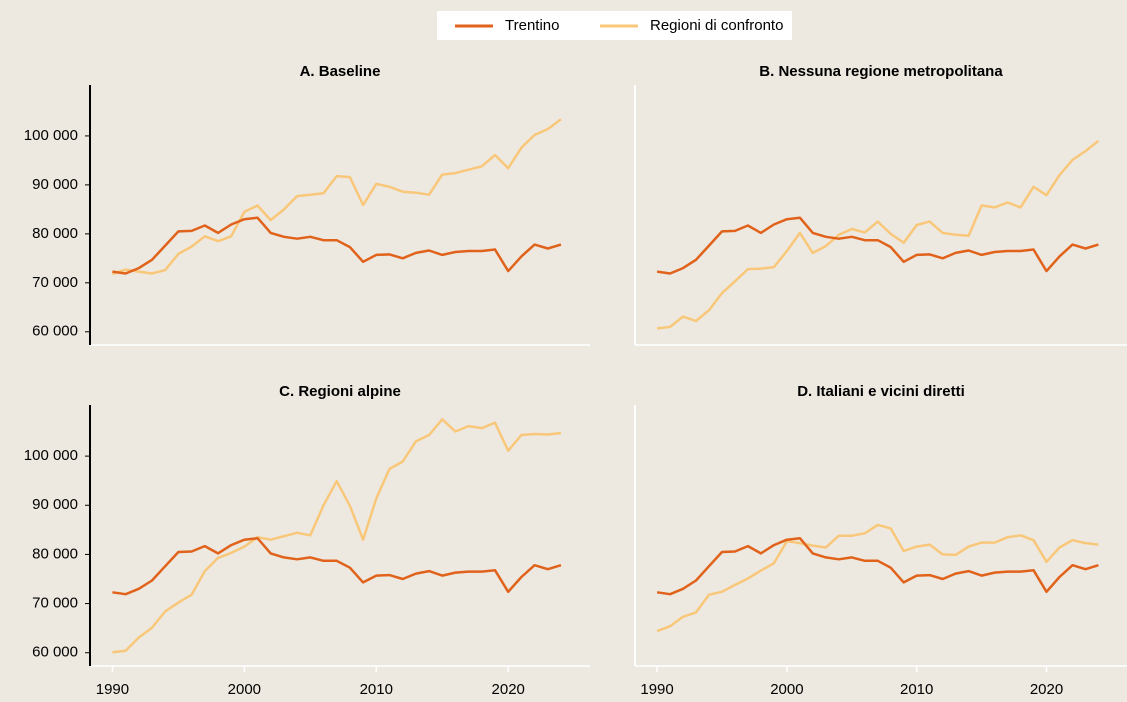  What do you see at coordinates (532, 25) in the screenshot?
I see `legend-label: Trentino` at bounding box center [532, 25].